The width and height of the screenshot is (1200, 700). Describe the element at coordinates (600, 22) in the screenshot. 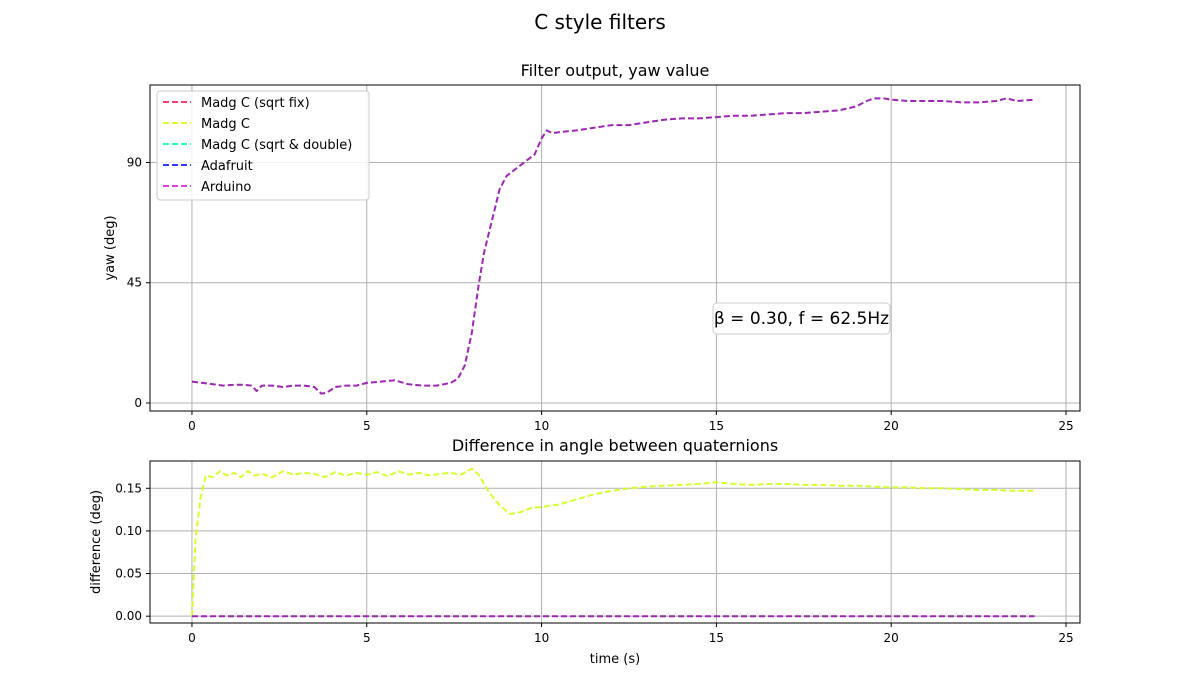

I see `figure-suptitle: C style filters` at that location.